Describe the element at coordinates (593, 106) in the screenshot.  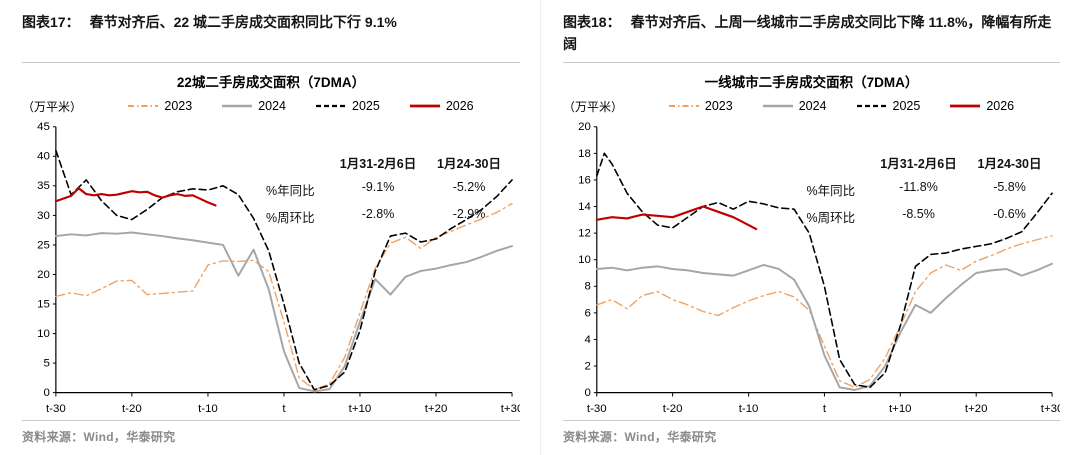
I see `y-axis-unit-label: （万平米）` at that location.